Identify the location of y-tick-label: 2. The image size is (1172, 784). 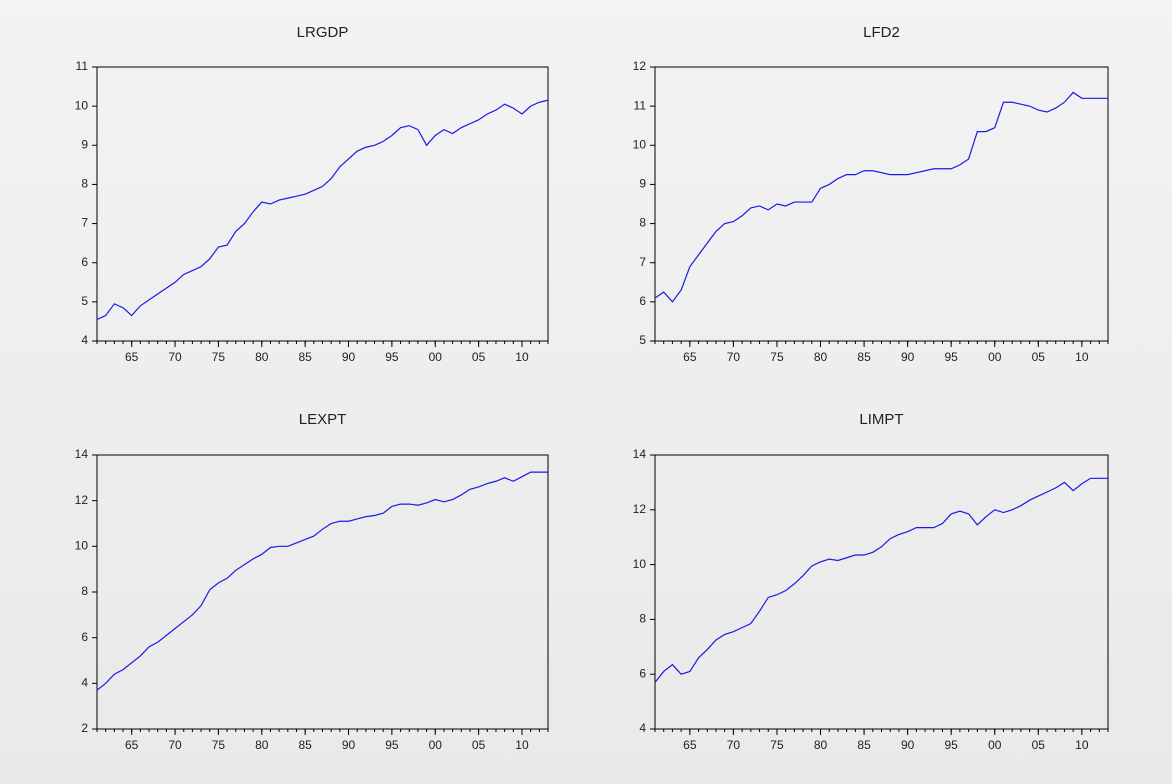
(84, 728).